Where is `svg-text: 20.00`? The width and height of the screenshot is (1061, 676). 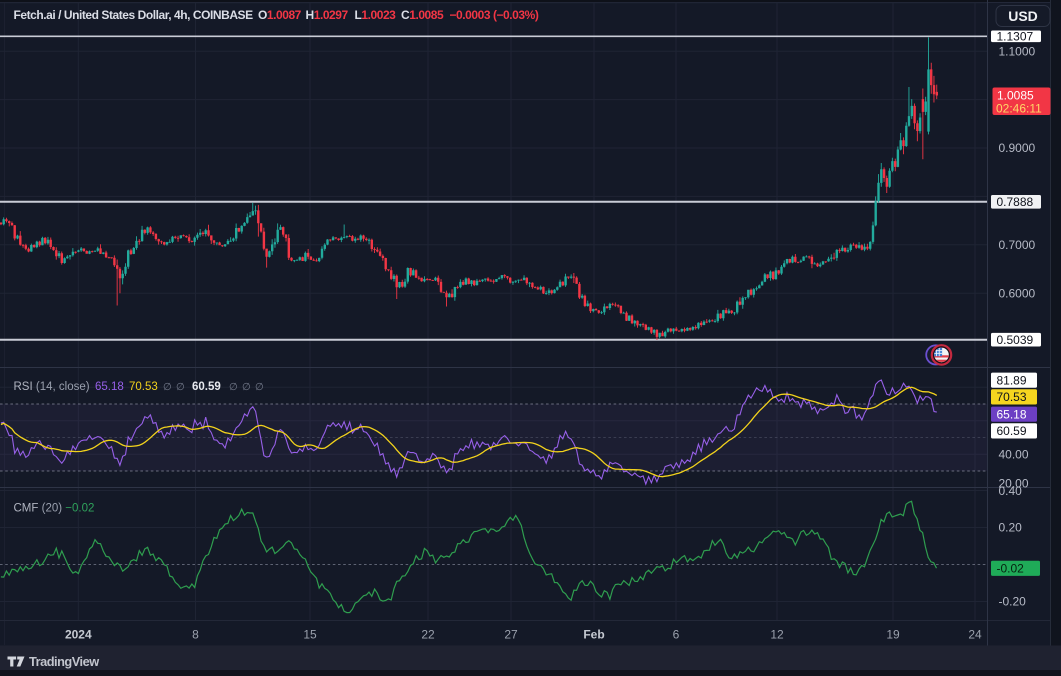
svg-text: 20.00 is located at coordinates (1014, 484).